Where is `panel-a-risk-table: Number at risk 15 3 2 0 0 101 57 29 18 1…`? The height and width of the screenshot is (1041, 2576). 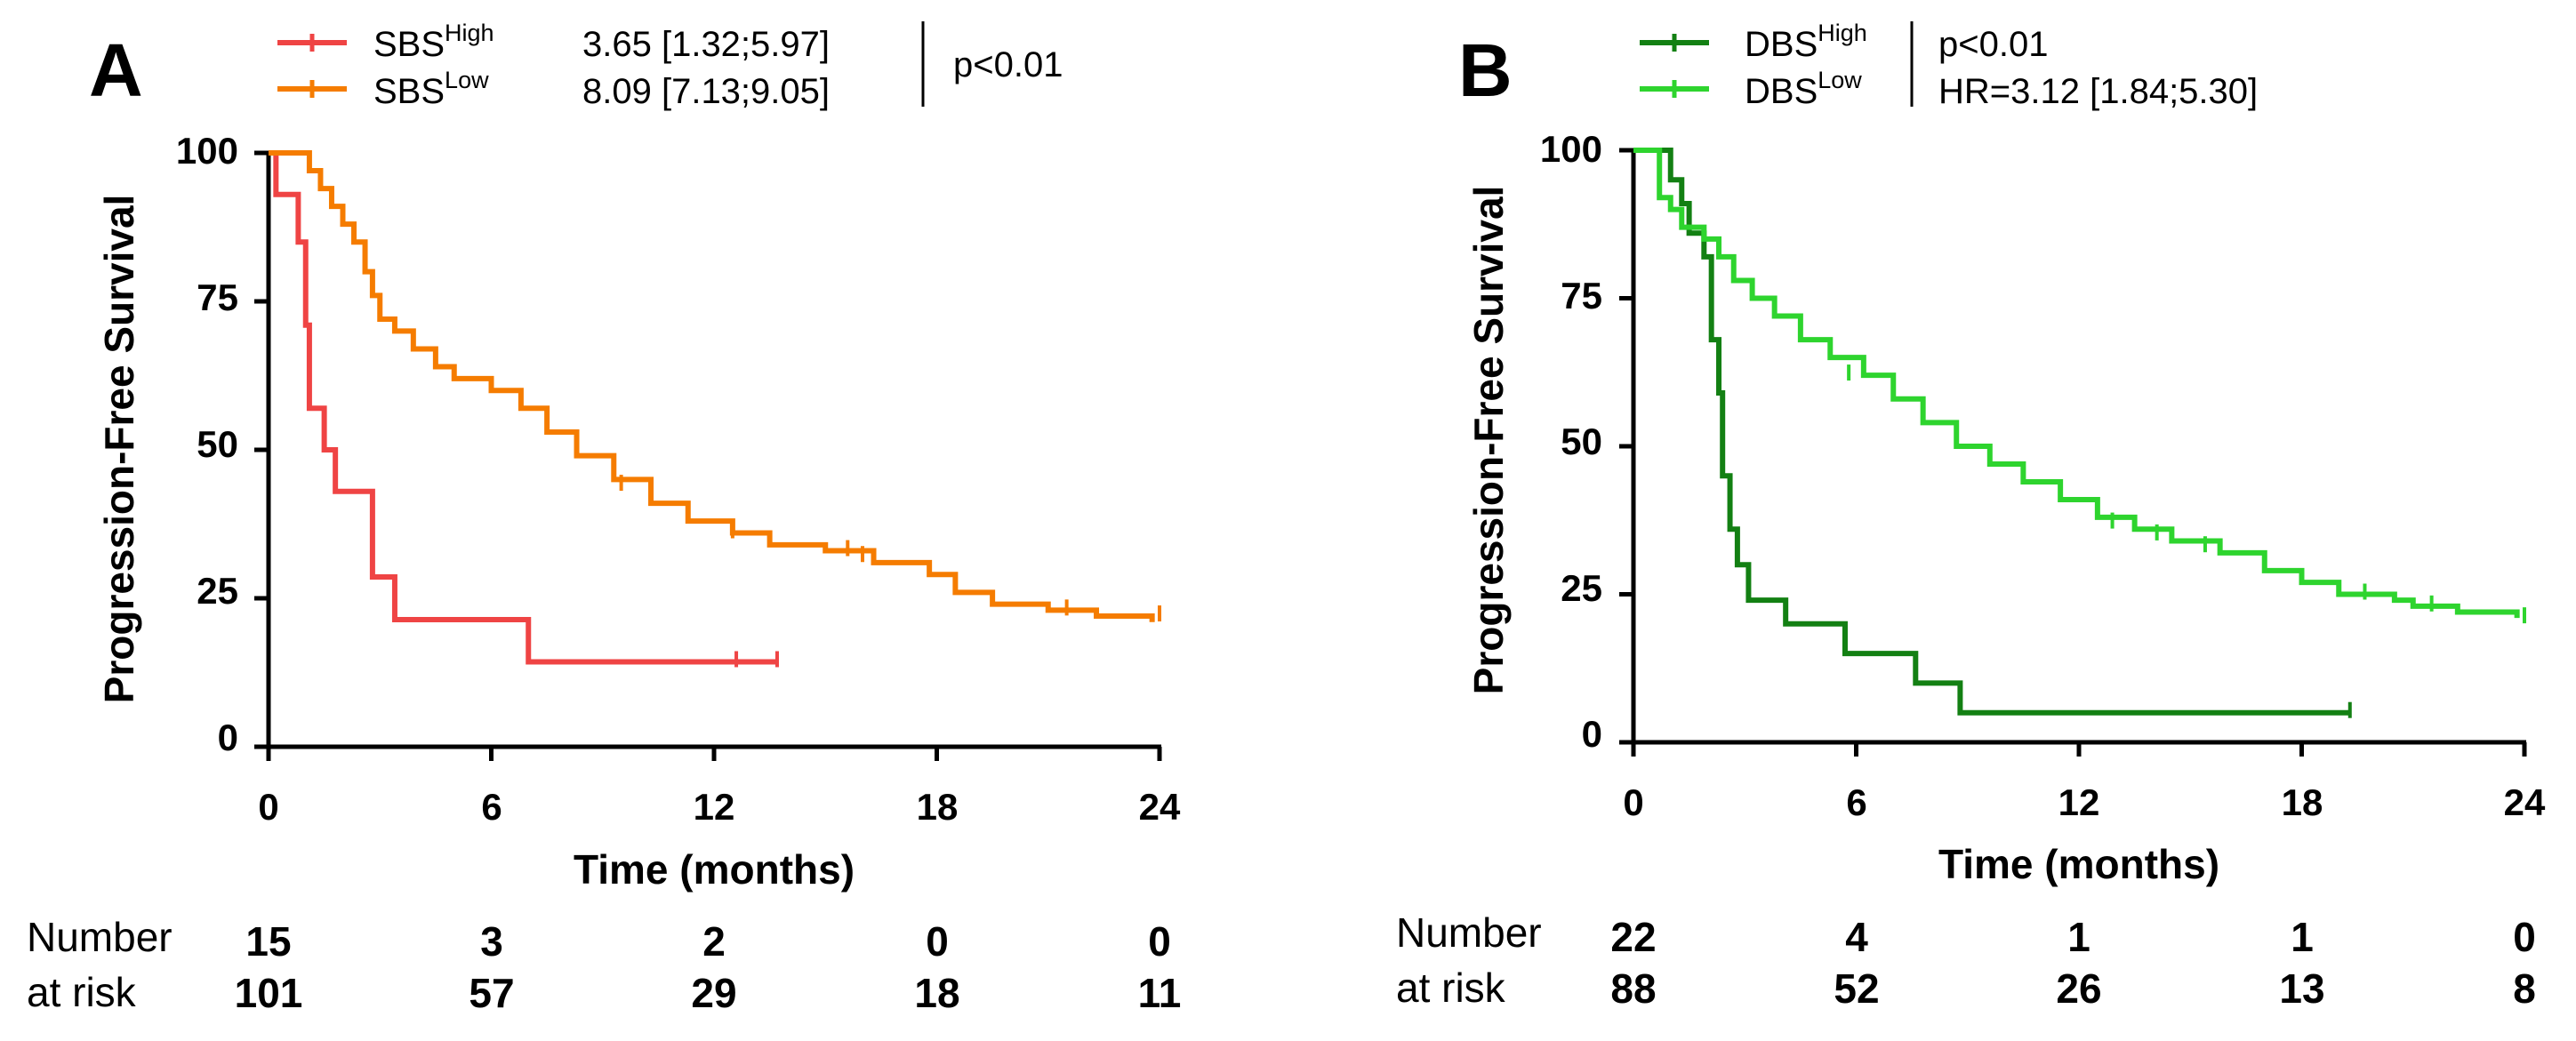
panel-a-risk-table: Number at risk 15 3 2 0 0 101 57 29 18 1… is located at coordinates (604, 965).